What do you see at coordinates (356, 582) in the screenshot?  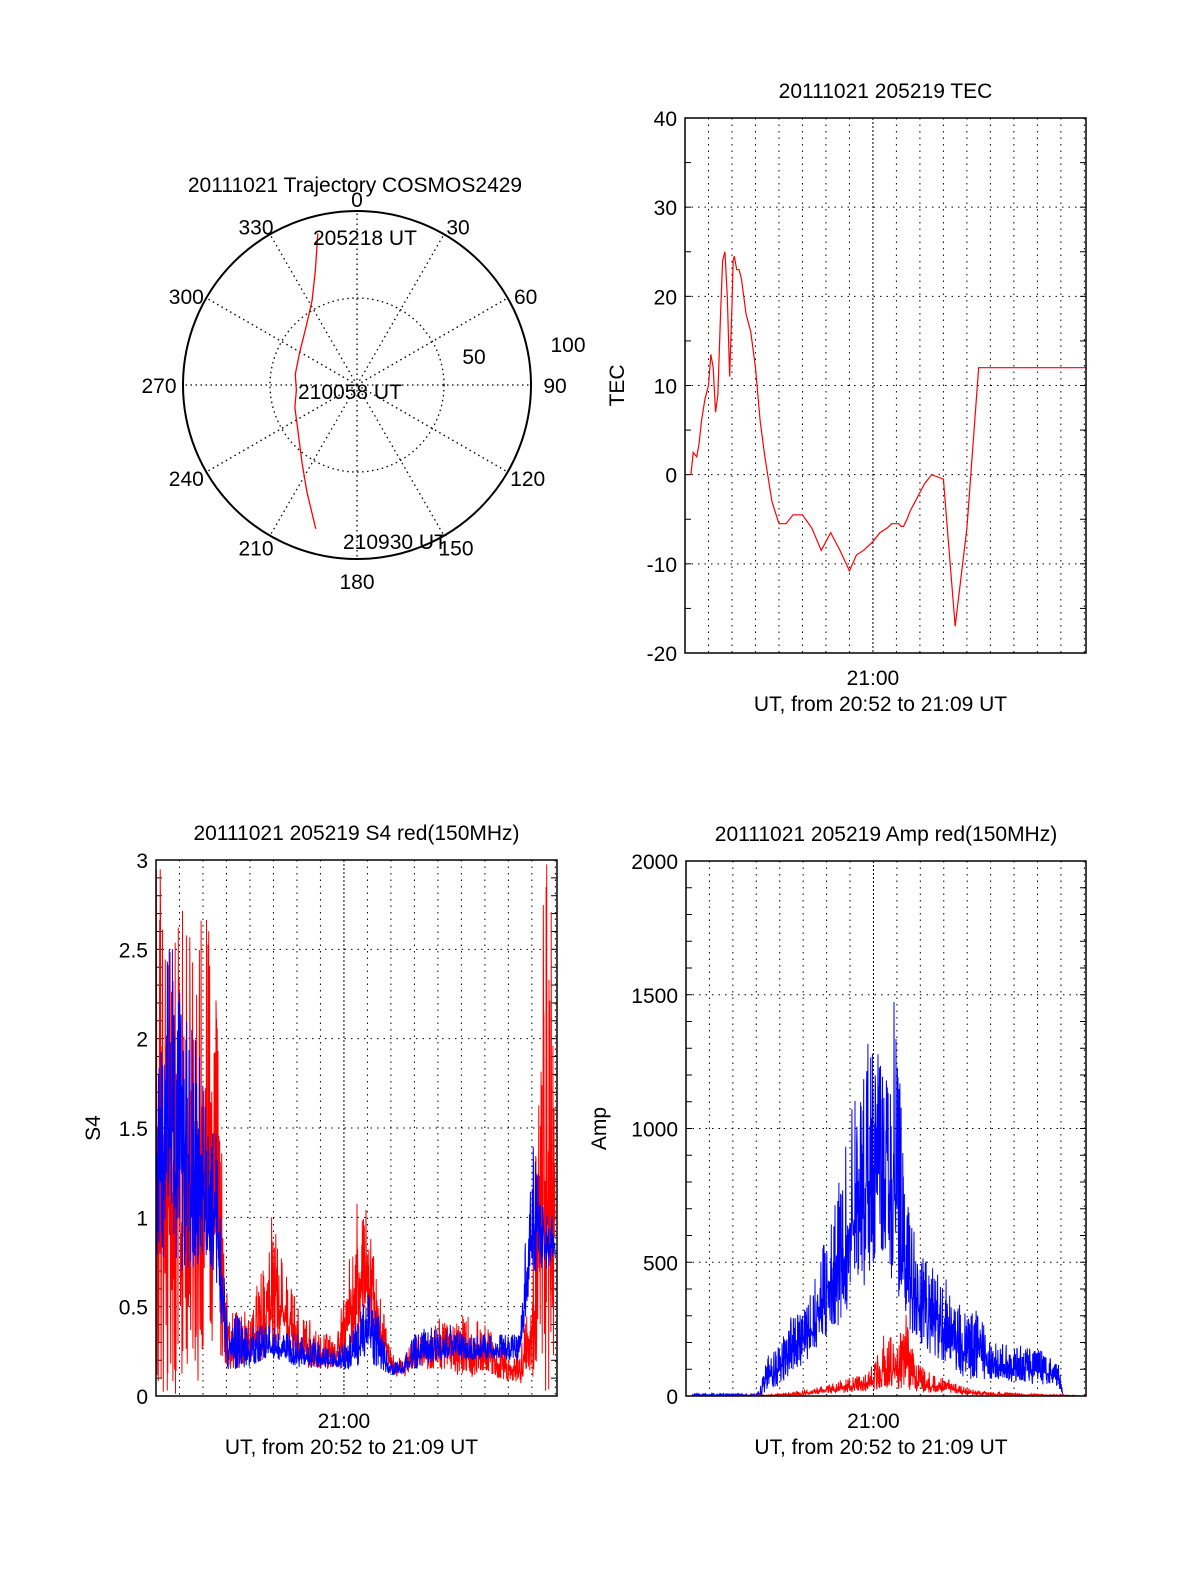 I see `angle-label: 180` at bounding box center [356, 582].